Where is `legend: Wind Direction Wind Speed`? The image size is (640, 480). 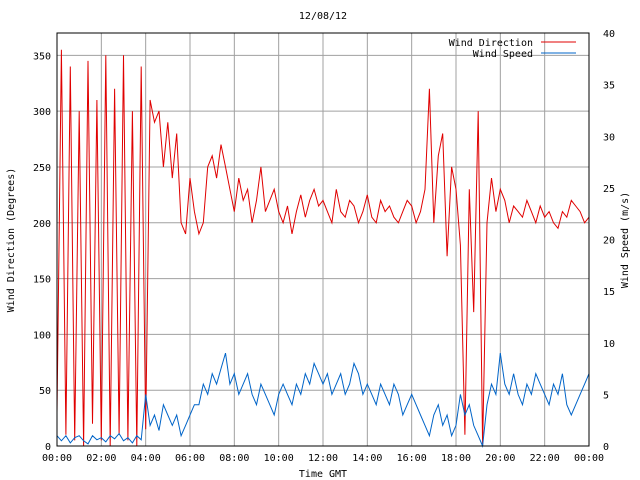 legend: Wind Direction Wind Speed is located at coordinates (512, 49).